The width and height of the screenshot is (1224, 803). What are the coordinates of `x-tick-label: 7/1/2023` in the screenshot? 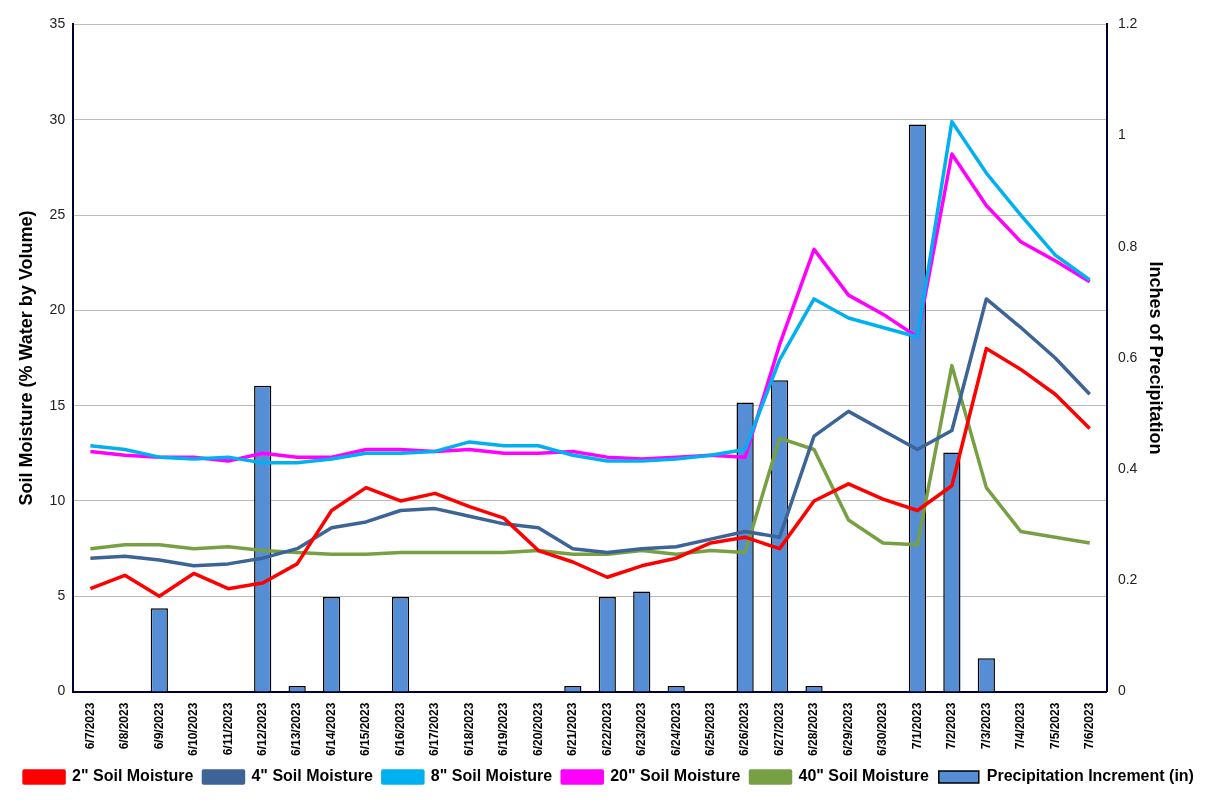 It's located at (916, 726).